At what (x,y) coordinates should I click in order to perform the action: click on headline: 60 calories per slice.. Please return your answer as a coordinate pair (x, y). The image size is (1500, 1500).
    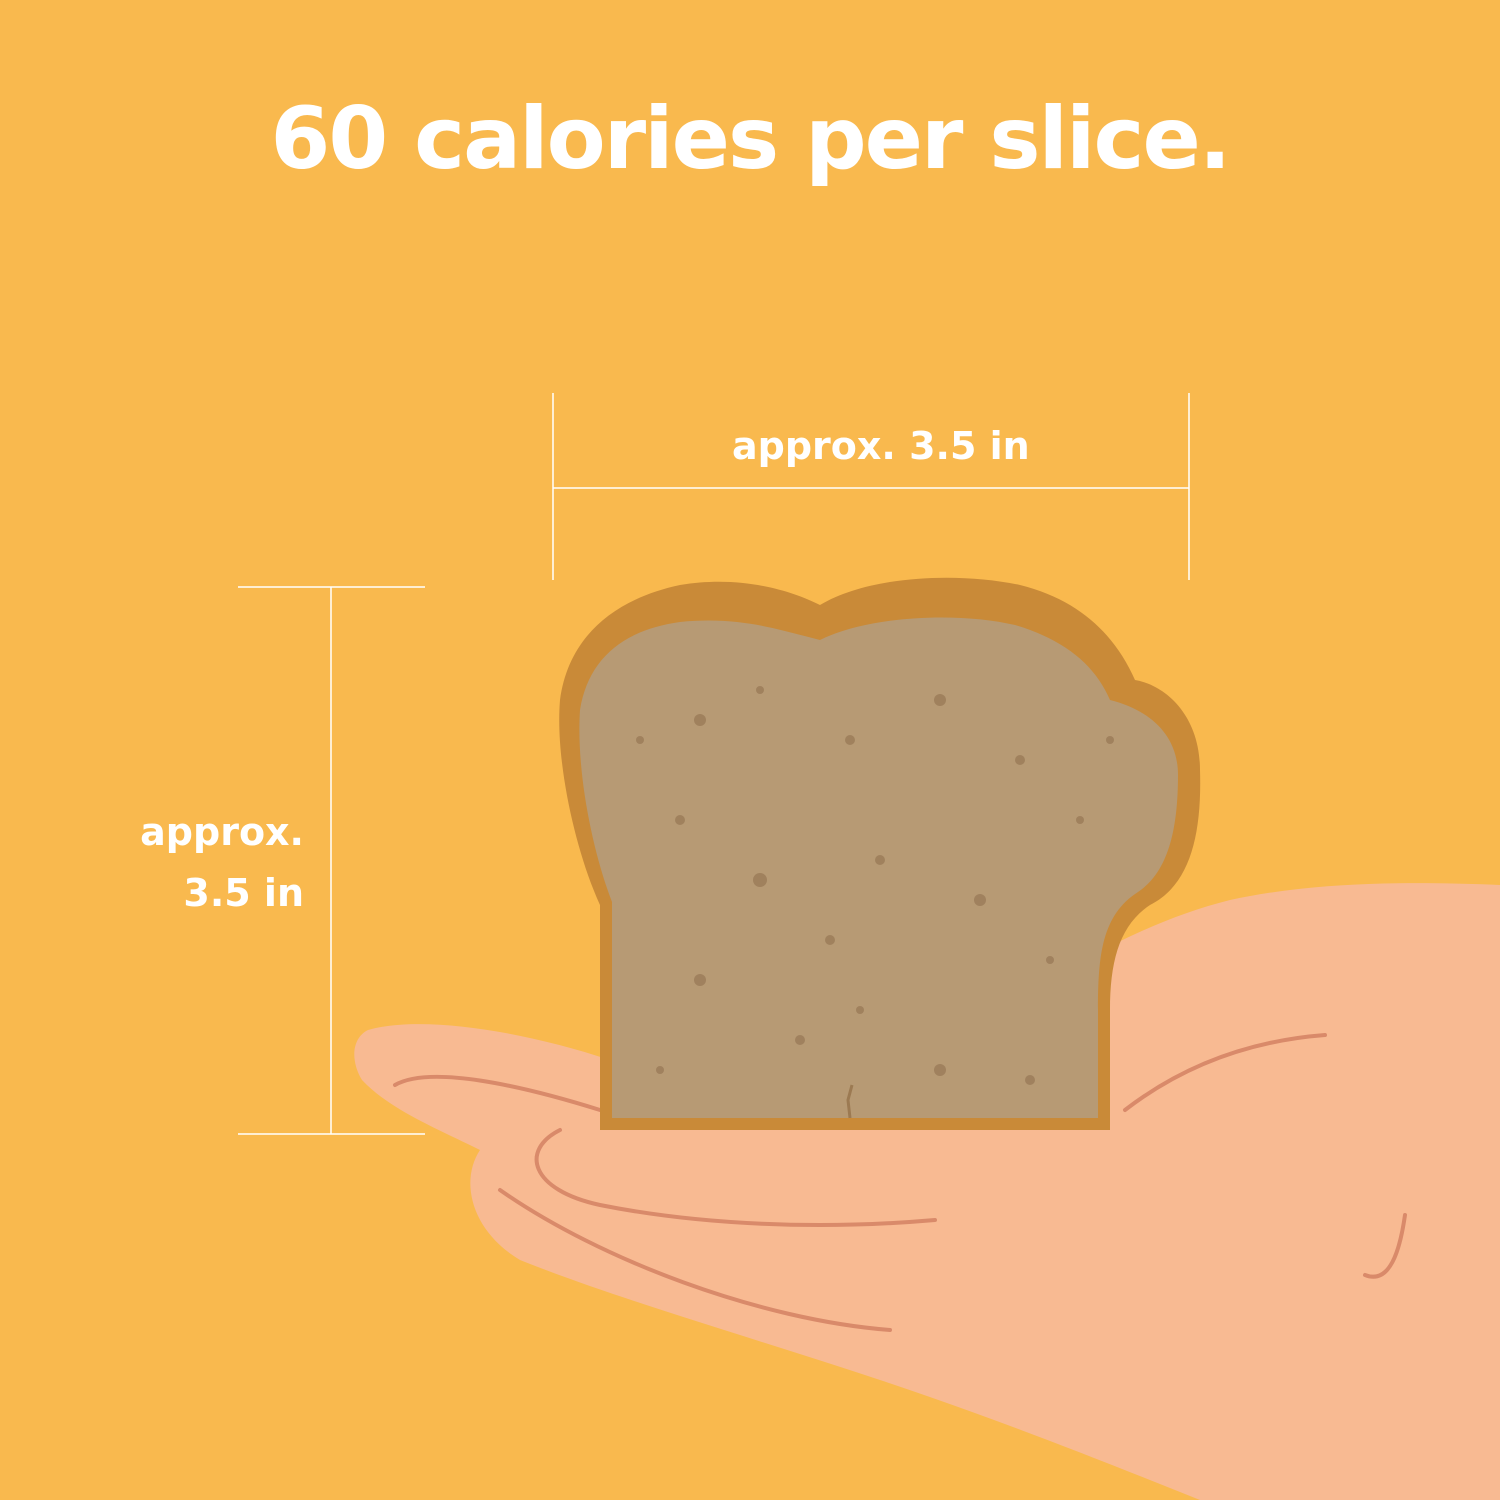
    Looking at the image, I should click on (751, 139).